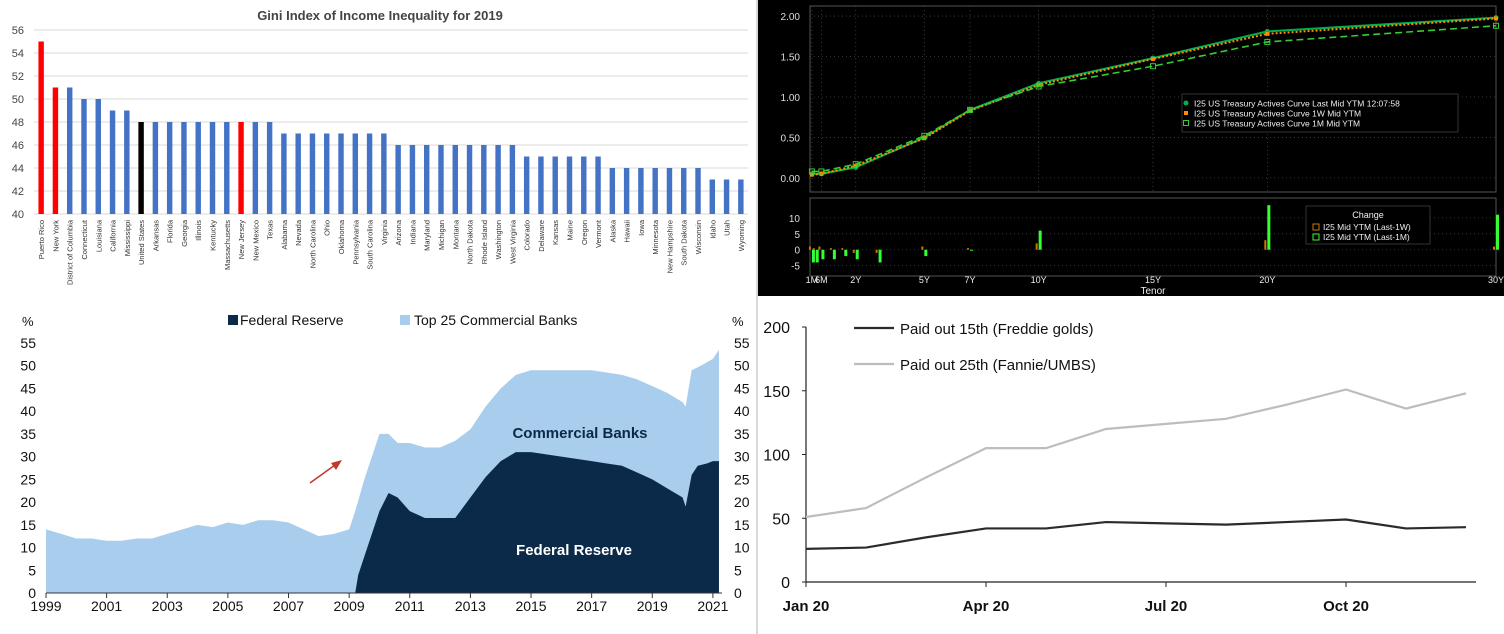  What do you see at coordinates (1153, 291) in the screenshot?
I see `x-axis-label: Tenor` at bounding box center [1153, 291].